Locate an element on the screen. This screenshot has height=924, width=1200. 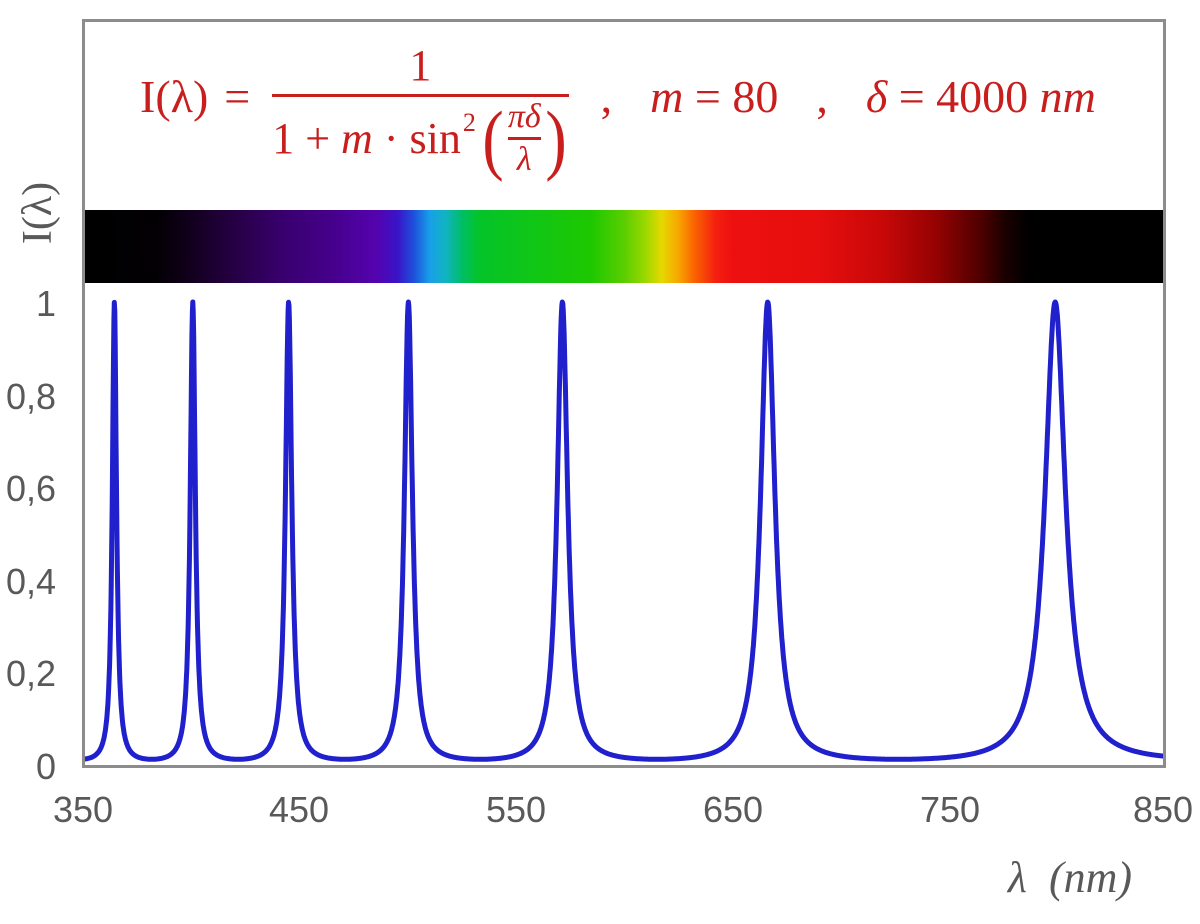
param-delta: δ = 4000 nm is located at coordinates (981, 96).